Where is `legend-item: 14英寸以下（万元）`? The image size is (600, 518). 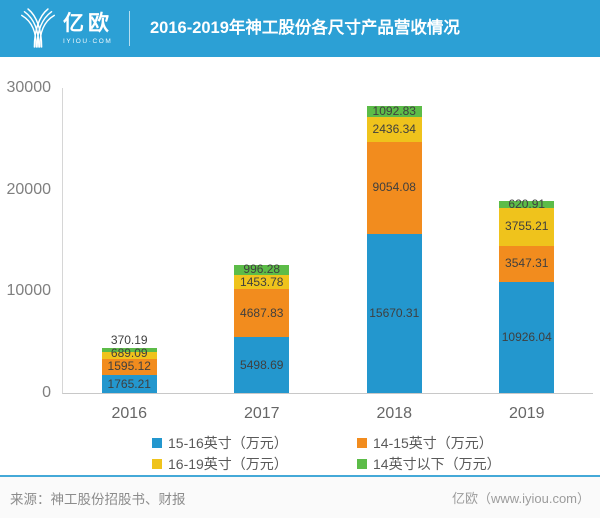
legend-item: 14英寸以下（万元） is located at coordinates (429, 463).